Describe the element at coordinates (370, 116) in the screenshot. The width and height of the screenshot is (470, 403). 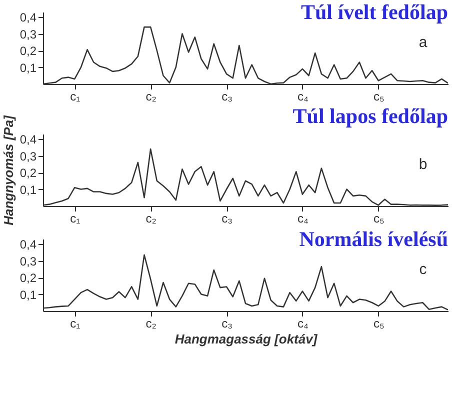
I see `chart-title: Túl lapos fedőlap` at that location.